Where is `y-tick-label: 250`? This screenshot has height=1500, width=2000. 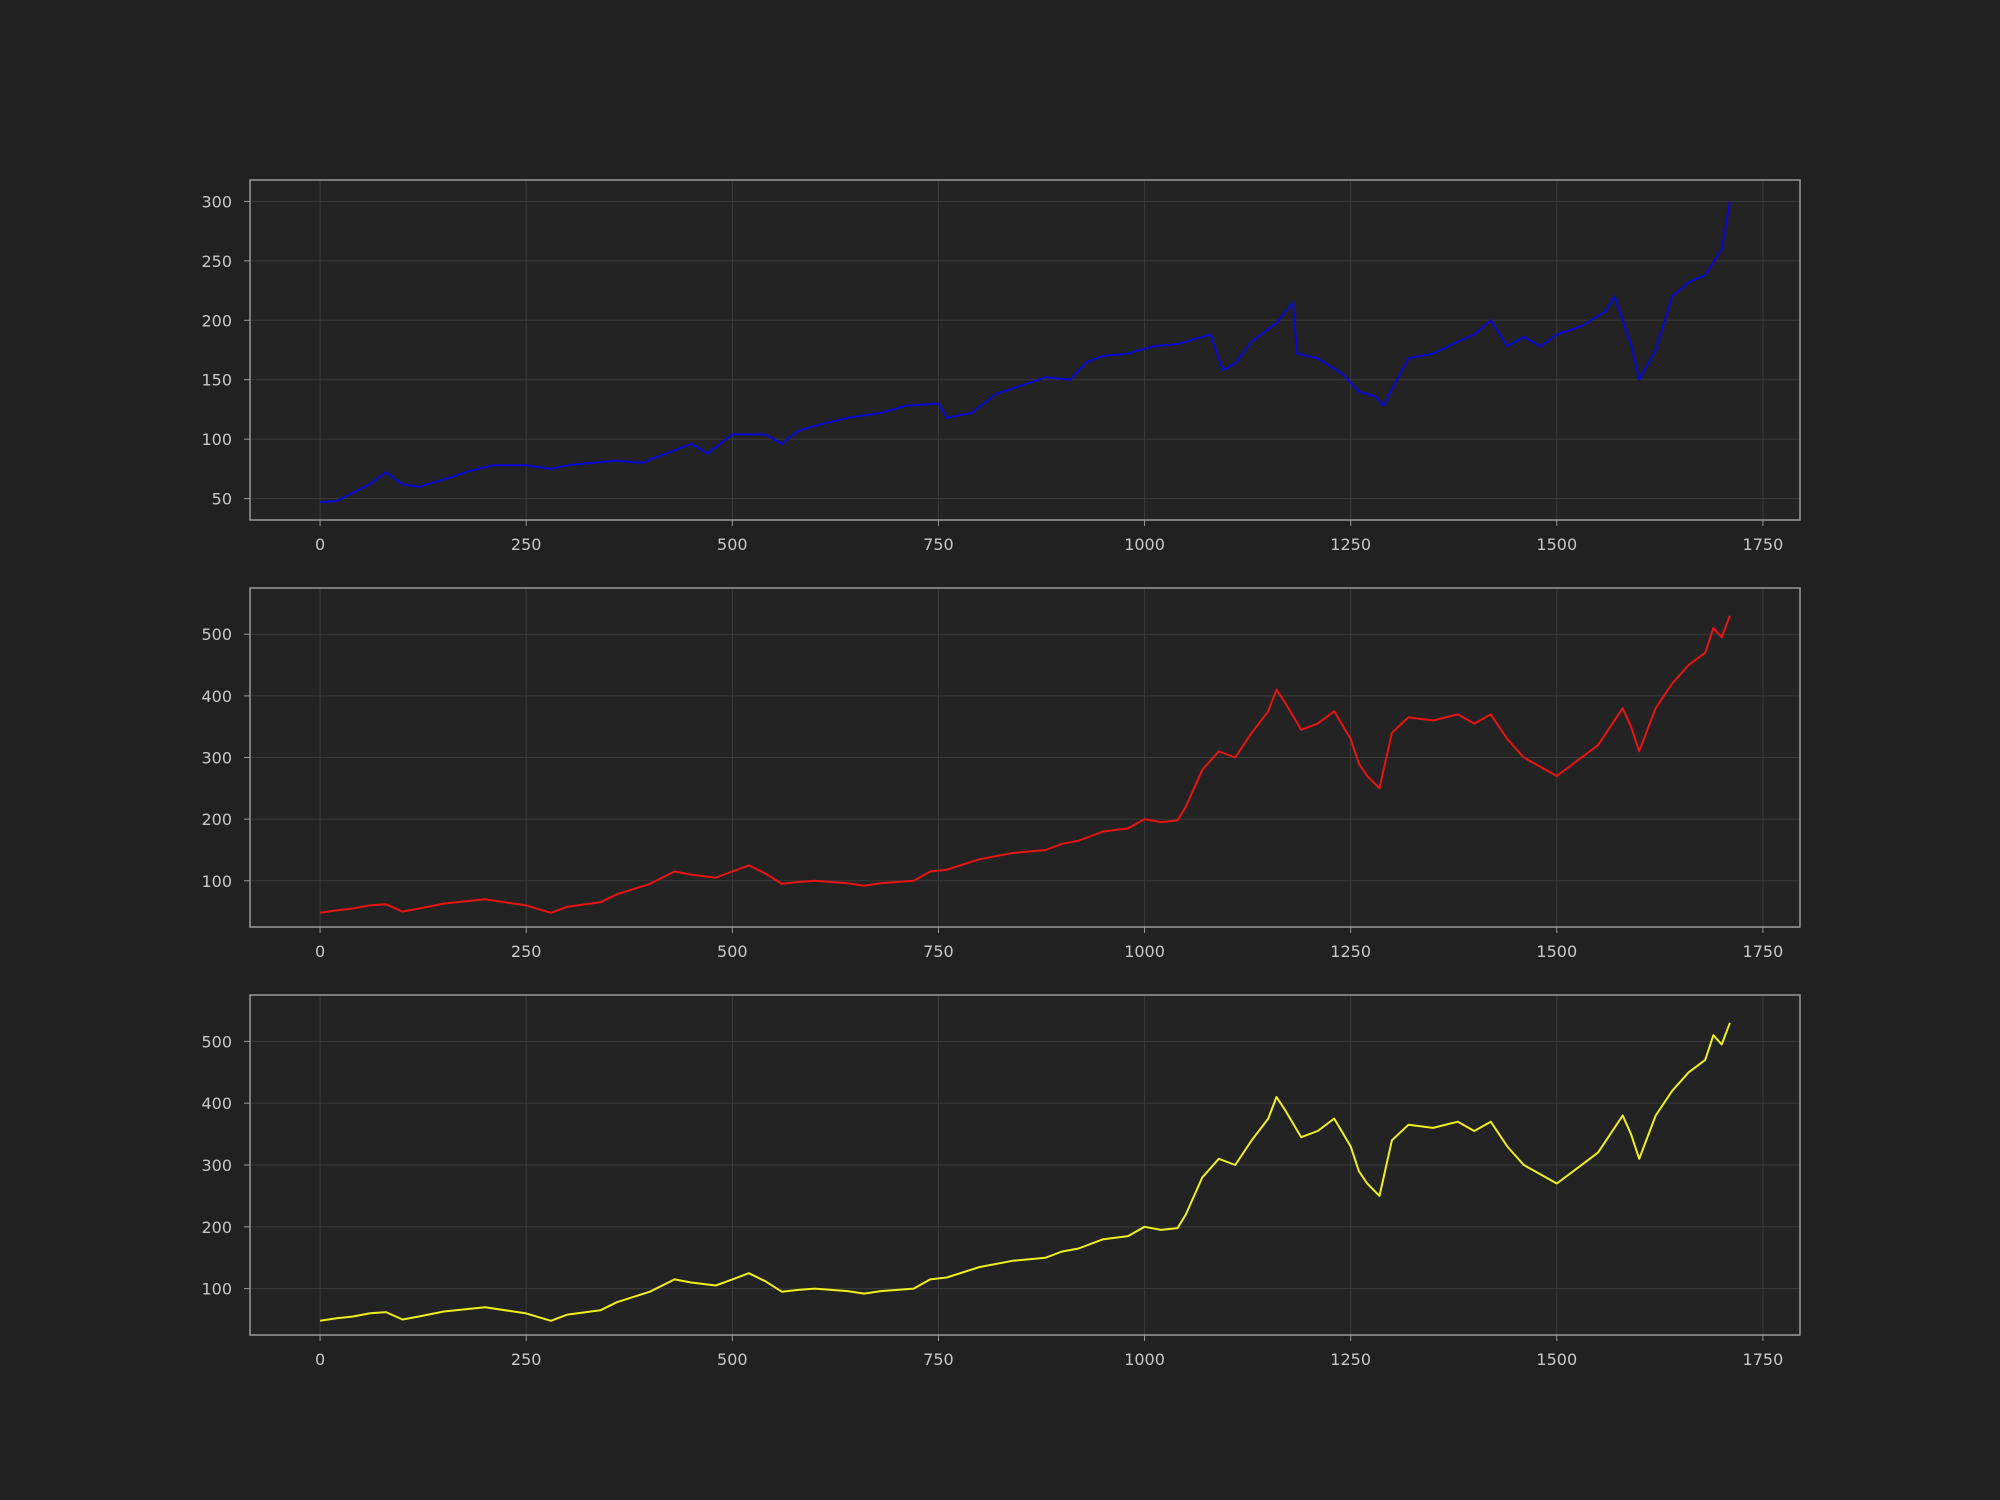
y-tick-label: 250 is located at coordinates (216, 261).